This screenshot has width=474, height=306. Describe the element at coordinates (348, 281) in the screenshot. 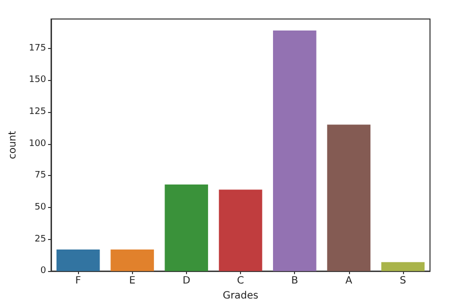

I see `x-tick-label: A` at that location.